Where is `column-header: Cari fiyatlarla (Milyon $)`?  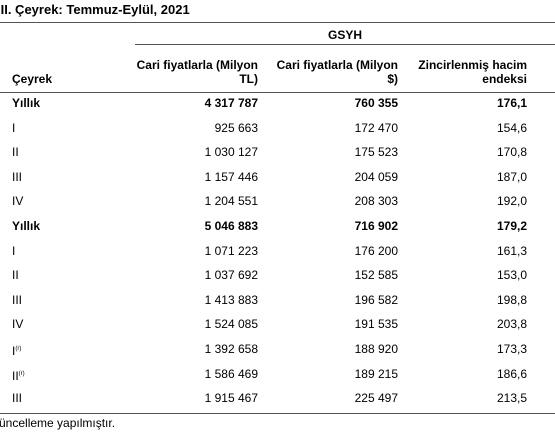
column-header: Cari fiyatlarla (Milyon $) is located at coordinates (337, 72).